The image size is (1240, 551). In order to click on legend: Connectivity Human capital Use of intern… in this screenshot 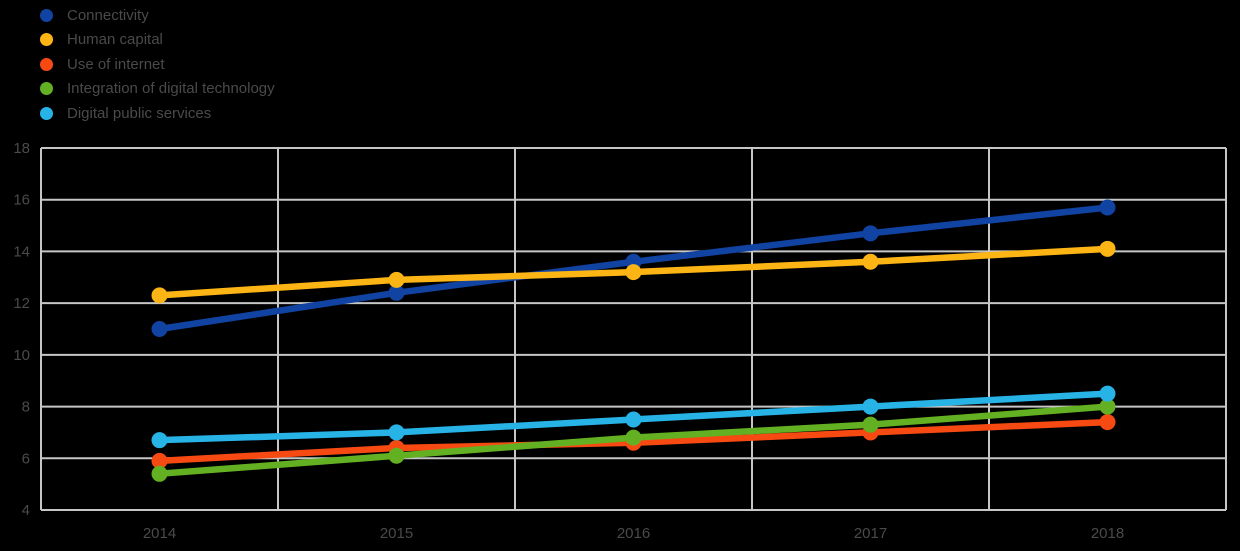, I will do `click(157, 64)`.